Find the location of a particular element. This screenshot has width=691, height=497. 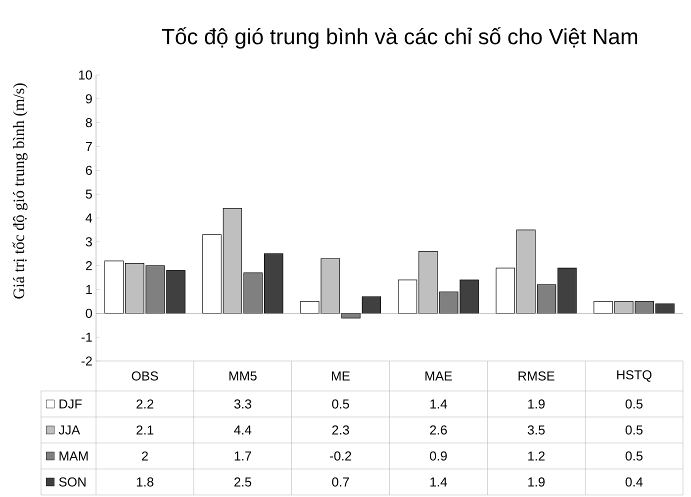

y-tick-label: 5 is located at coordinates (89, 194).